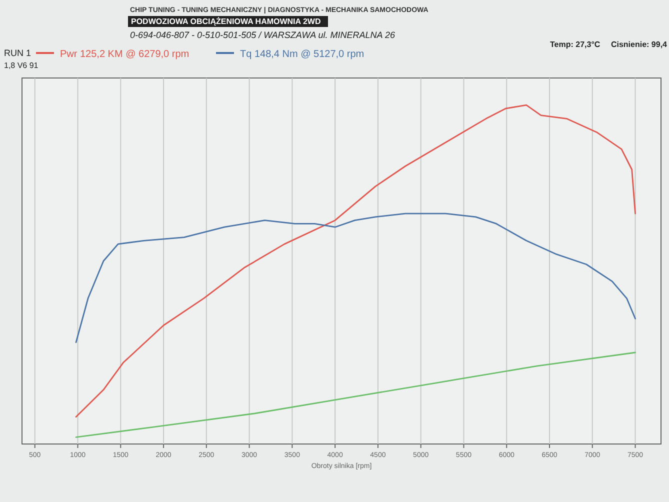 This screenshot has height=502, width=669. I want to click on legend-label: Tq 148,4 Nm @ 5127,0 rpm, so click(302, 54).